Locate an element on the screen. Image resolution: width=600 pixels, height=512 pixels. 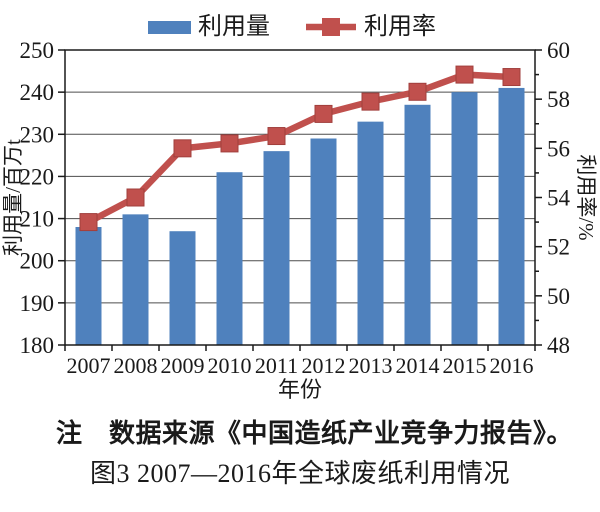
left-axis-tick-label: 210 is located at coordinates (37, 219).